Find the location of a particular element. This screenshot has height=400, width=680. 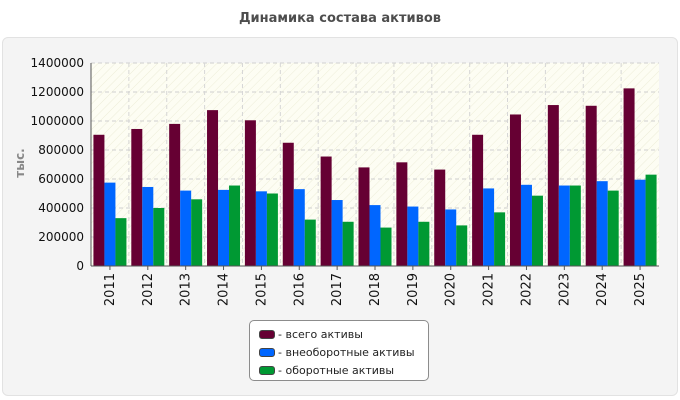

x-tick-label: 2013 is located at coordinates (186, 289).